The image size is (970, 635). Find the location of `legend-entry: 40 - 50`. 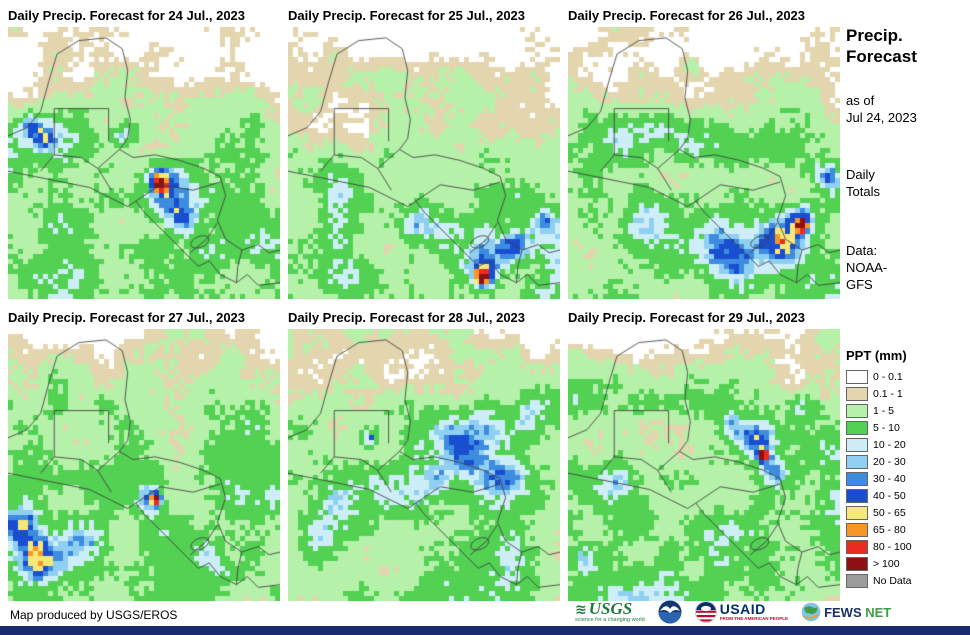

legend-entry: 40 - 50 is located at coordinates (906, 495).